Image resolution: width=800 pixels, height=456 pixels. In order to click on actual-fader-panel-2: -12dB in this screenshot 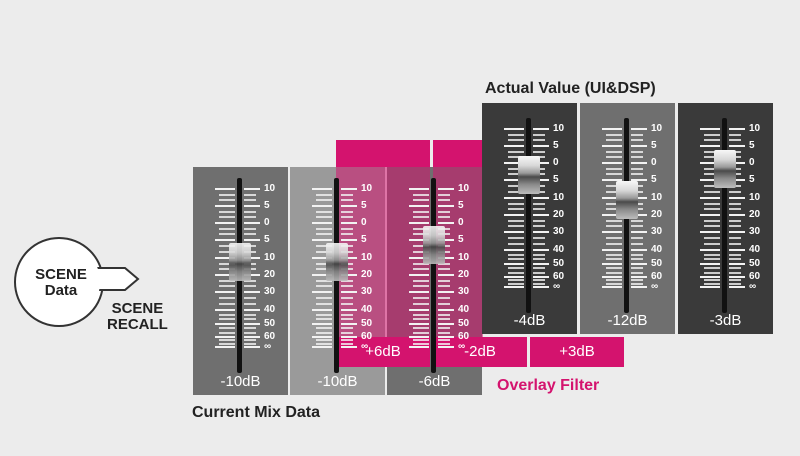, I will do `click(627, 218)`.